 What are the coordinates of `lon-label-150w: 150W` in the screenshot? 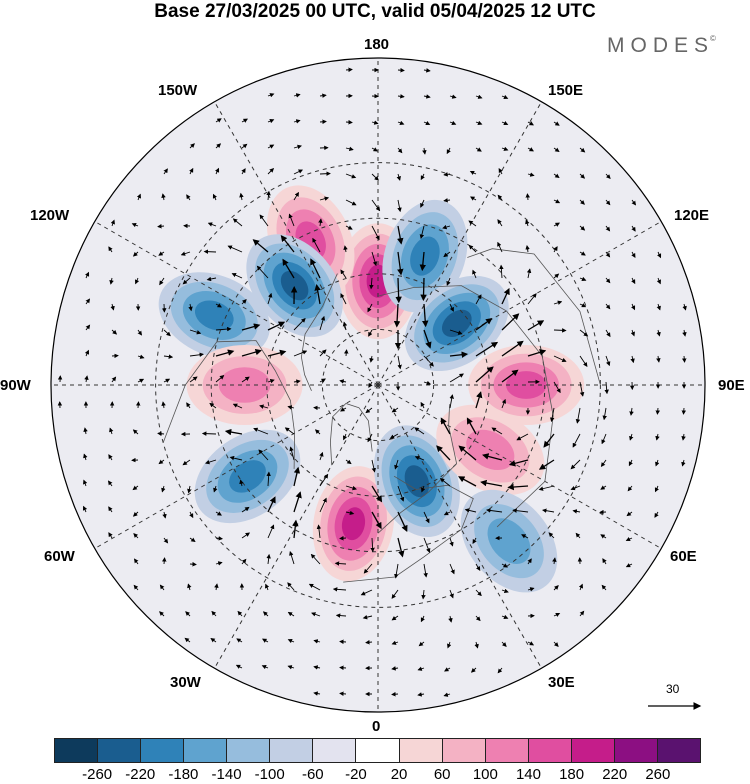 It's located at (177, 90).